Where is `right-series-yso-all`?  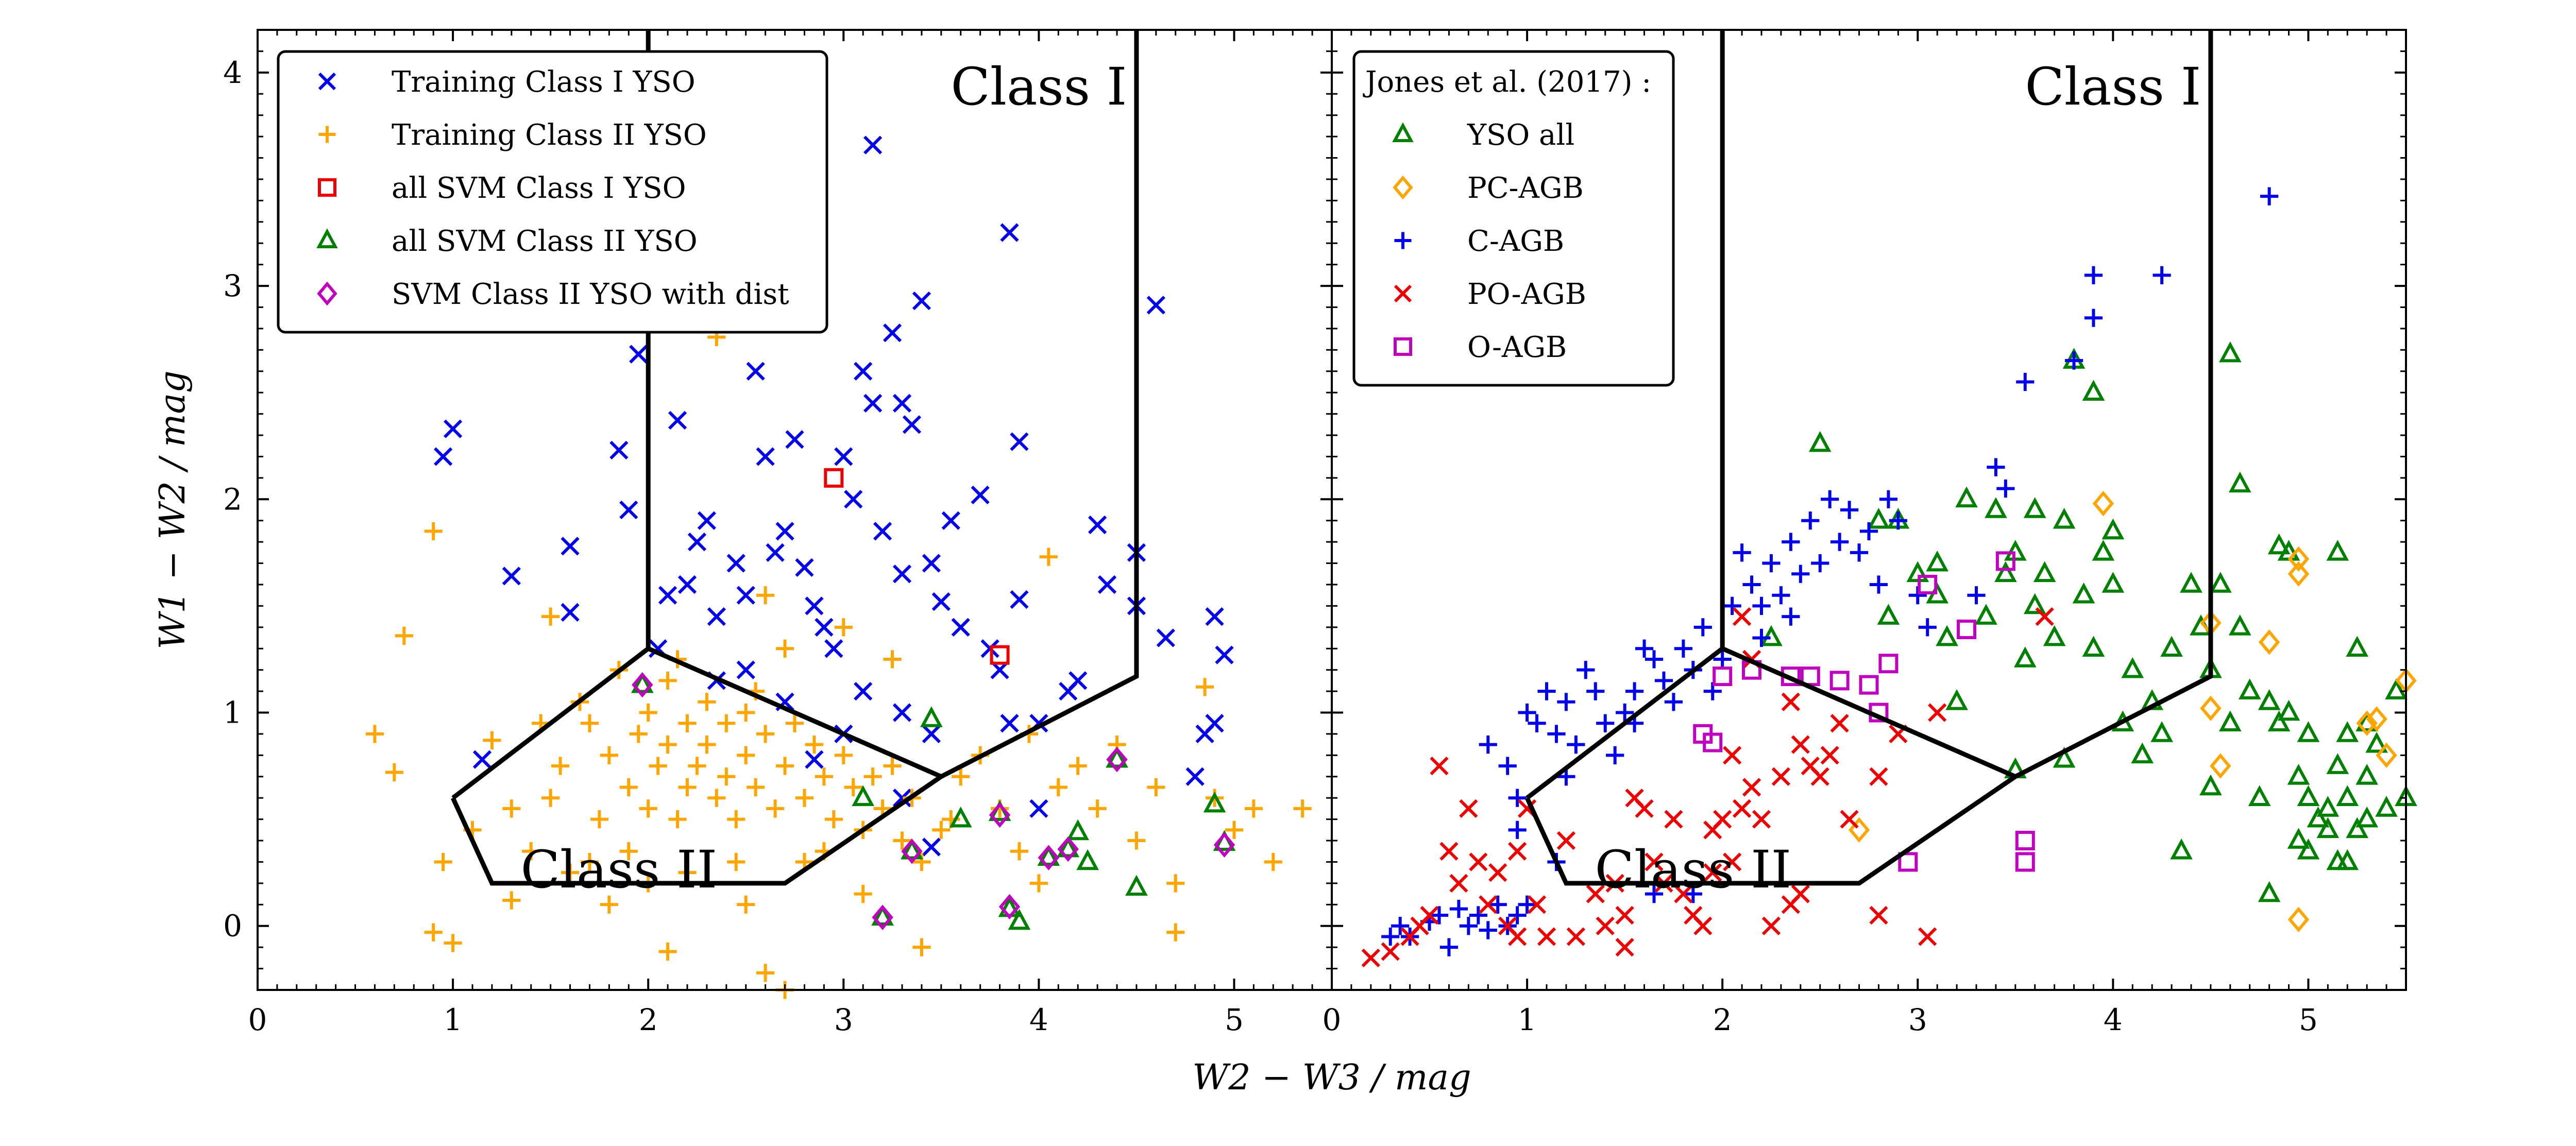 right-series-yso-all is located at coordinates (2088, 622).